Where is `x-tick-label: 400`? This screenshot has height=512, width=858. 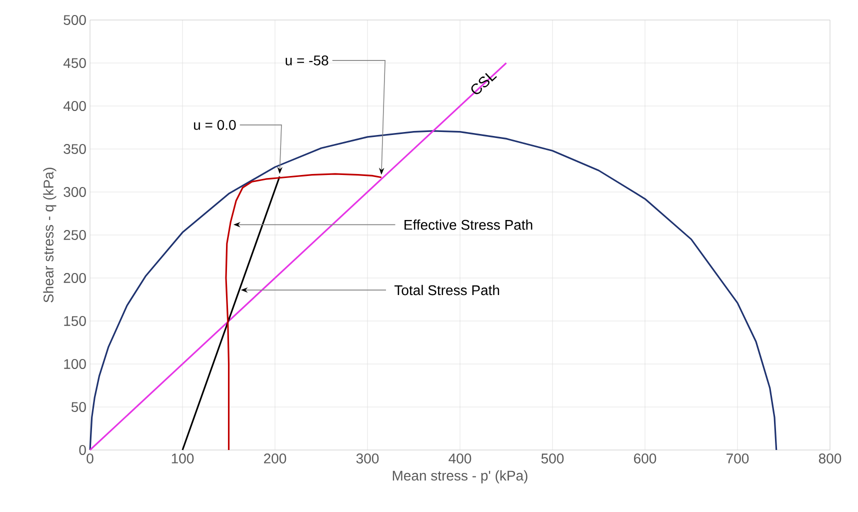 x-tick-label: 400 is located at coordinates (460, 459).